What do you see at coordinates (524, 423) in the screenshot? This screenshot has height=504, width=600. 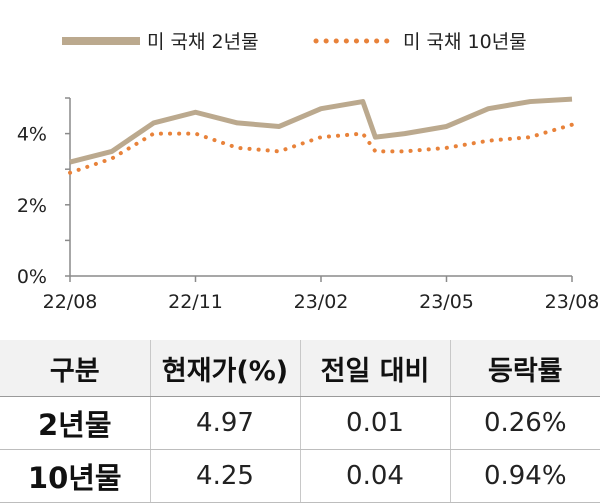 I see `cell-rate-2y: 0.26%` at bounding box center [524, 423].